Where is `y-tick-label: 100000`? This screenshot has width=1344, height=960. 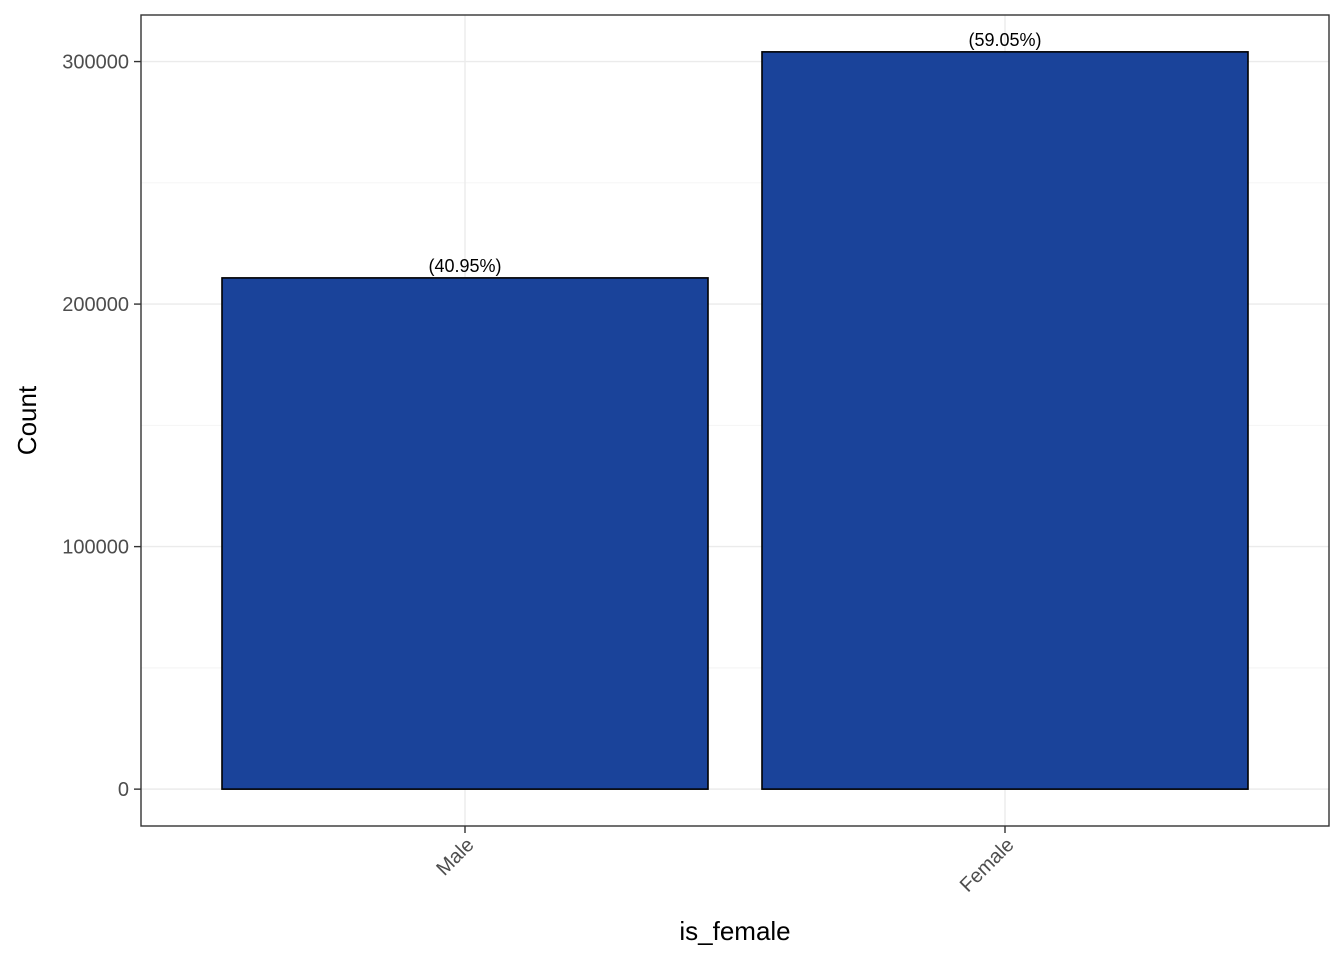 y-tick-label: 100000 is located at coordinates (95, 548).